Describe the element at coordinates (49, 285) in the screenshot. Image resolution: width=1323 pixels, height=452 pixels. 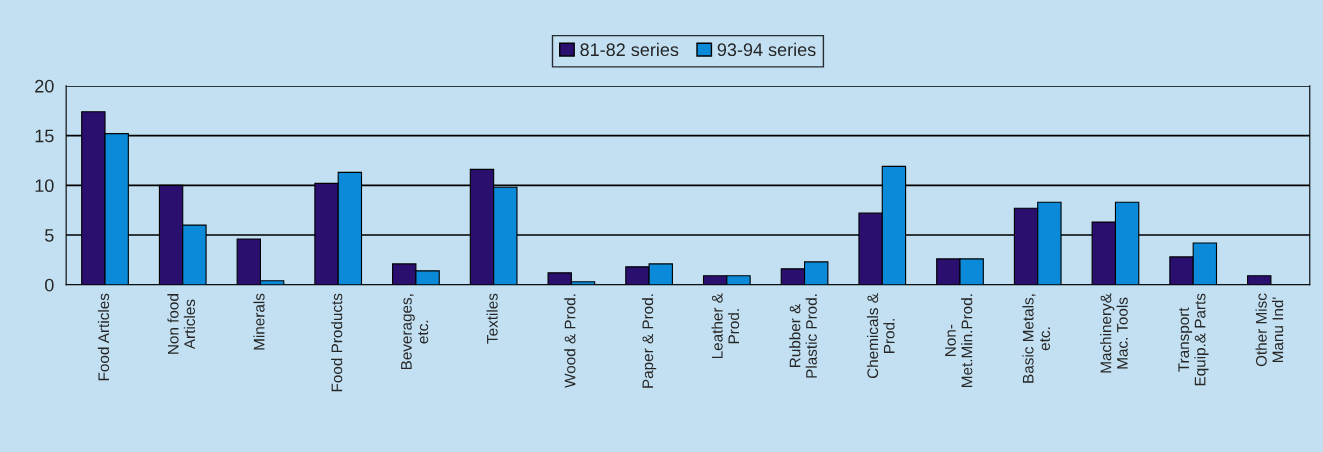
I see `y-tick-label: 0` at that location.